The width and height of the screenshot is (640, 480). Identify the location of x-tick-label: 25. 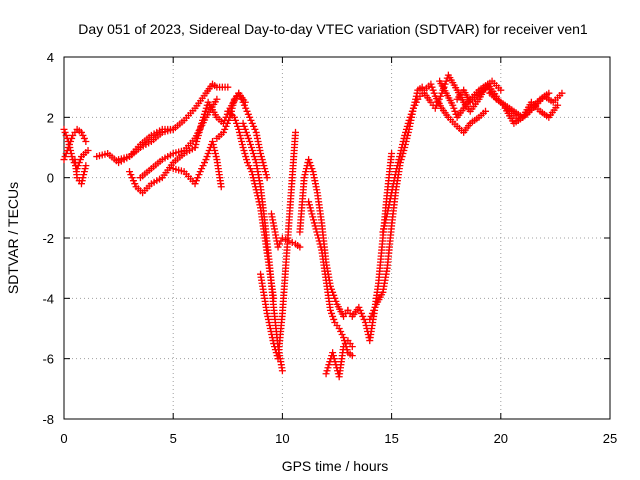
(610, 438).